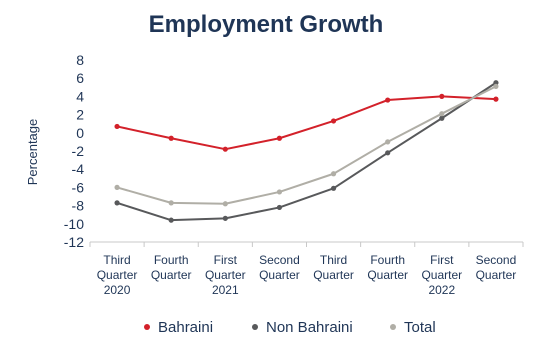 This screenshot has width=533, height=340. Describe the element at coordinates (441, 290) in the screenshot. I see `x-tick-label-line: 2022` at that location.